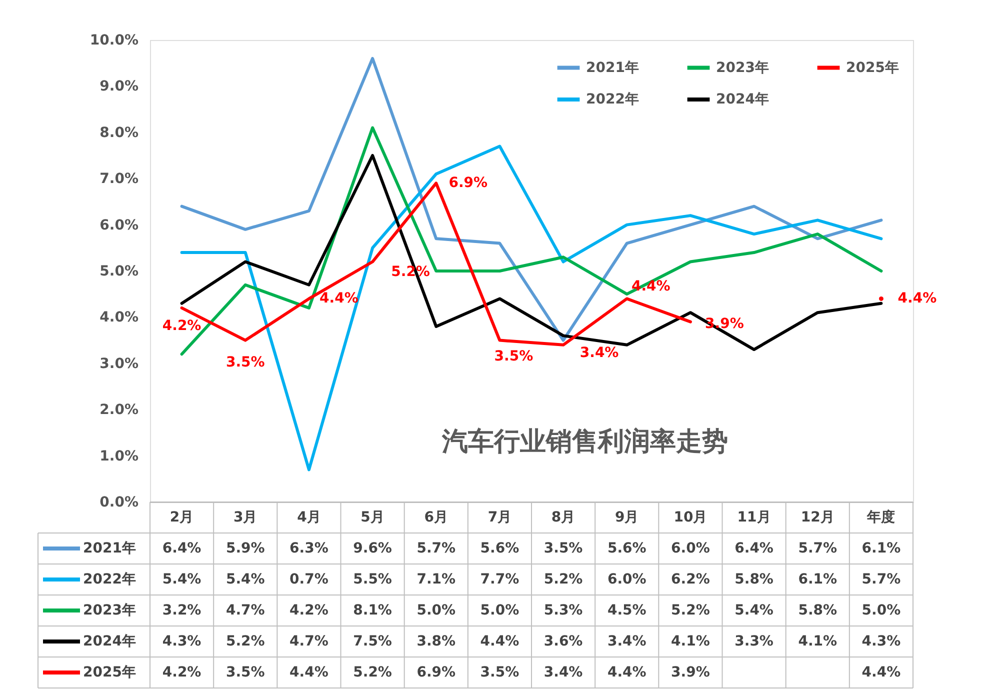 The width and height of the screenshot is (982, 697). I want to click on text: 汽车行业销售利润率走势, so click(584, 441).